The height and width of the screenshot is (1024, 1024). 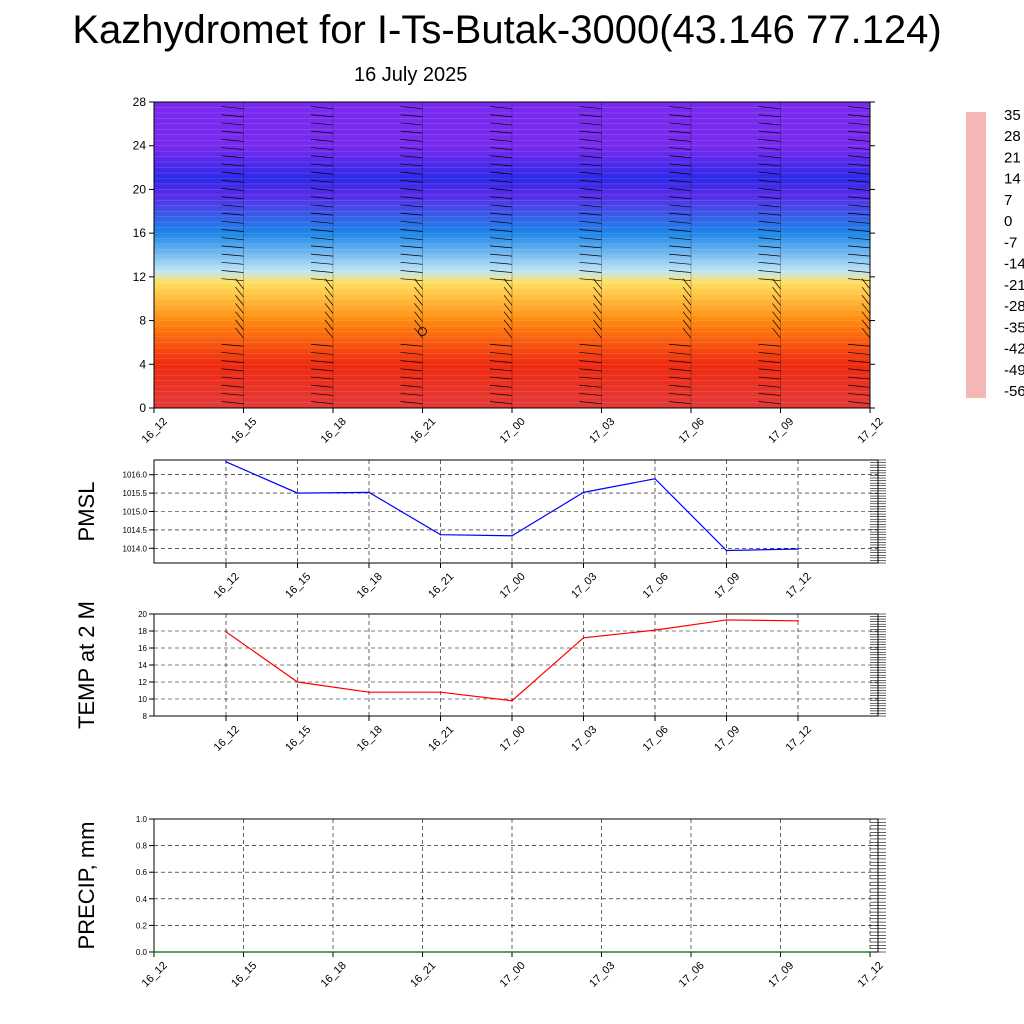 I want to click on x-tick-label: 17_03, so click(x=584, y=586).